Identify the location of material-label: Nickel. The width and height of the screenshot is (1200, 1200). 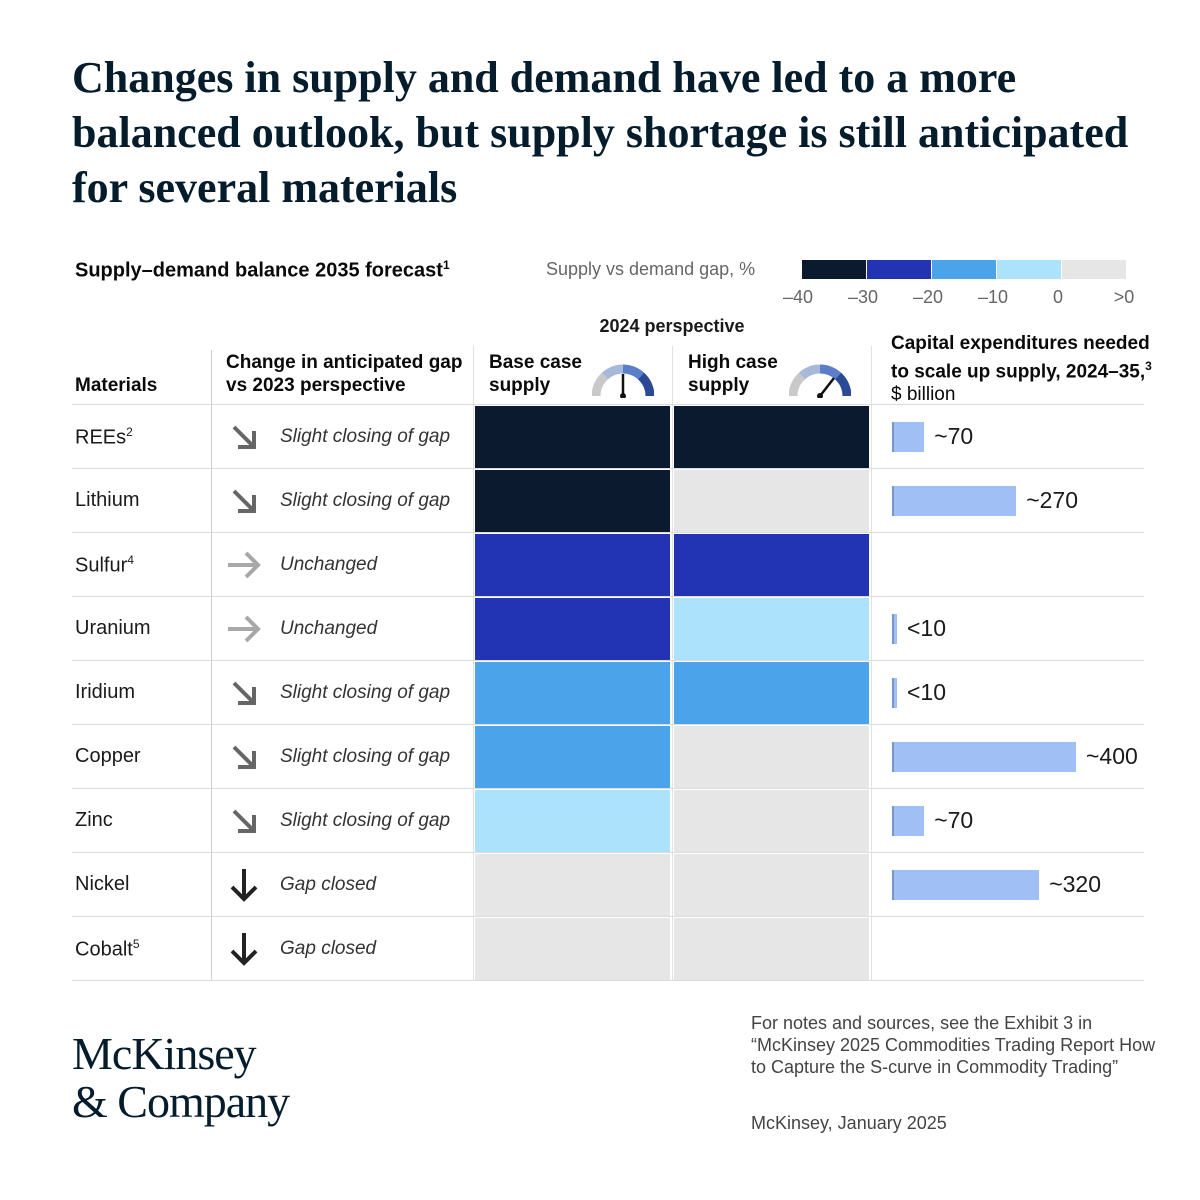
(102, 884).